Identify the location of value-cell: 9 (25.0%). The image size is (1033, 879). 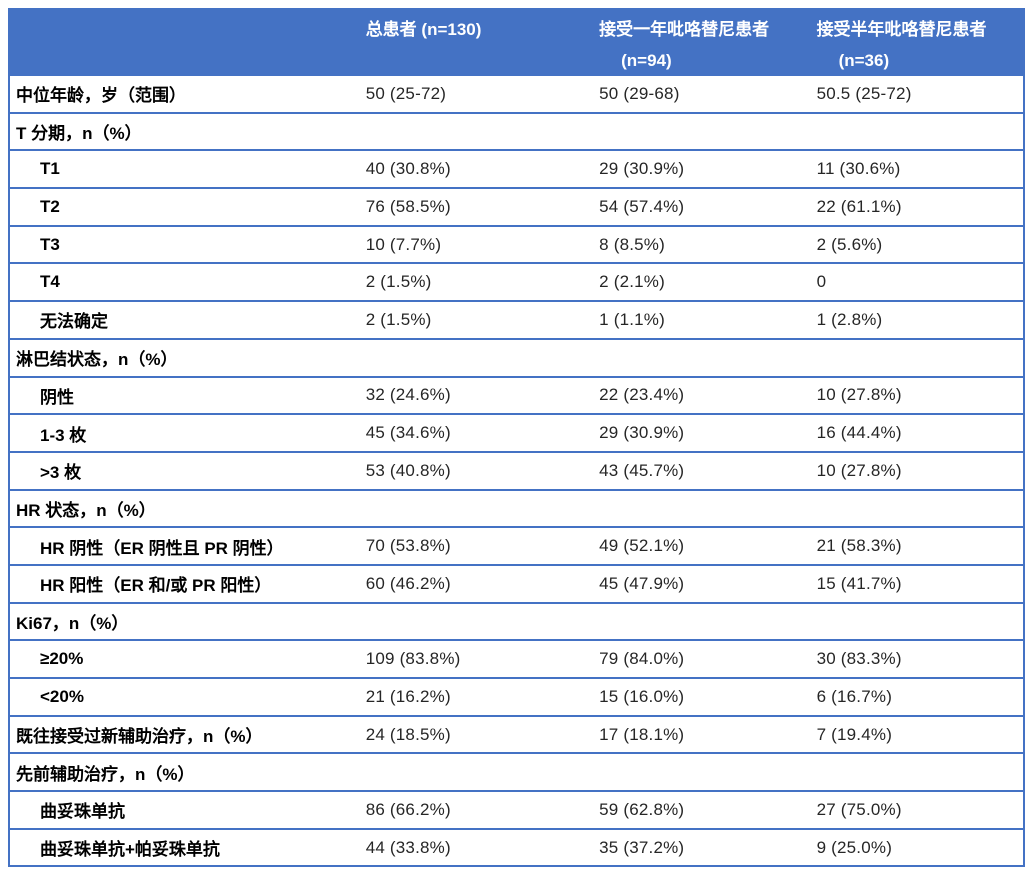
(918, 847).